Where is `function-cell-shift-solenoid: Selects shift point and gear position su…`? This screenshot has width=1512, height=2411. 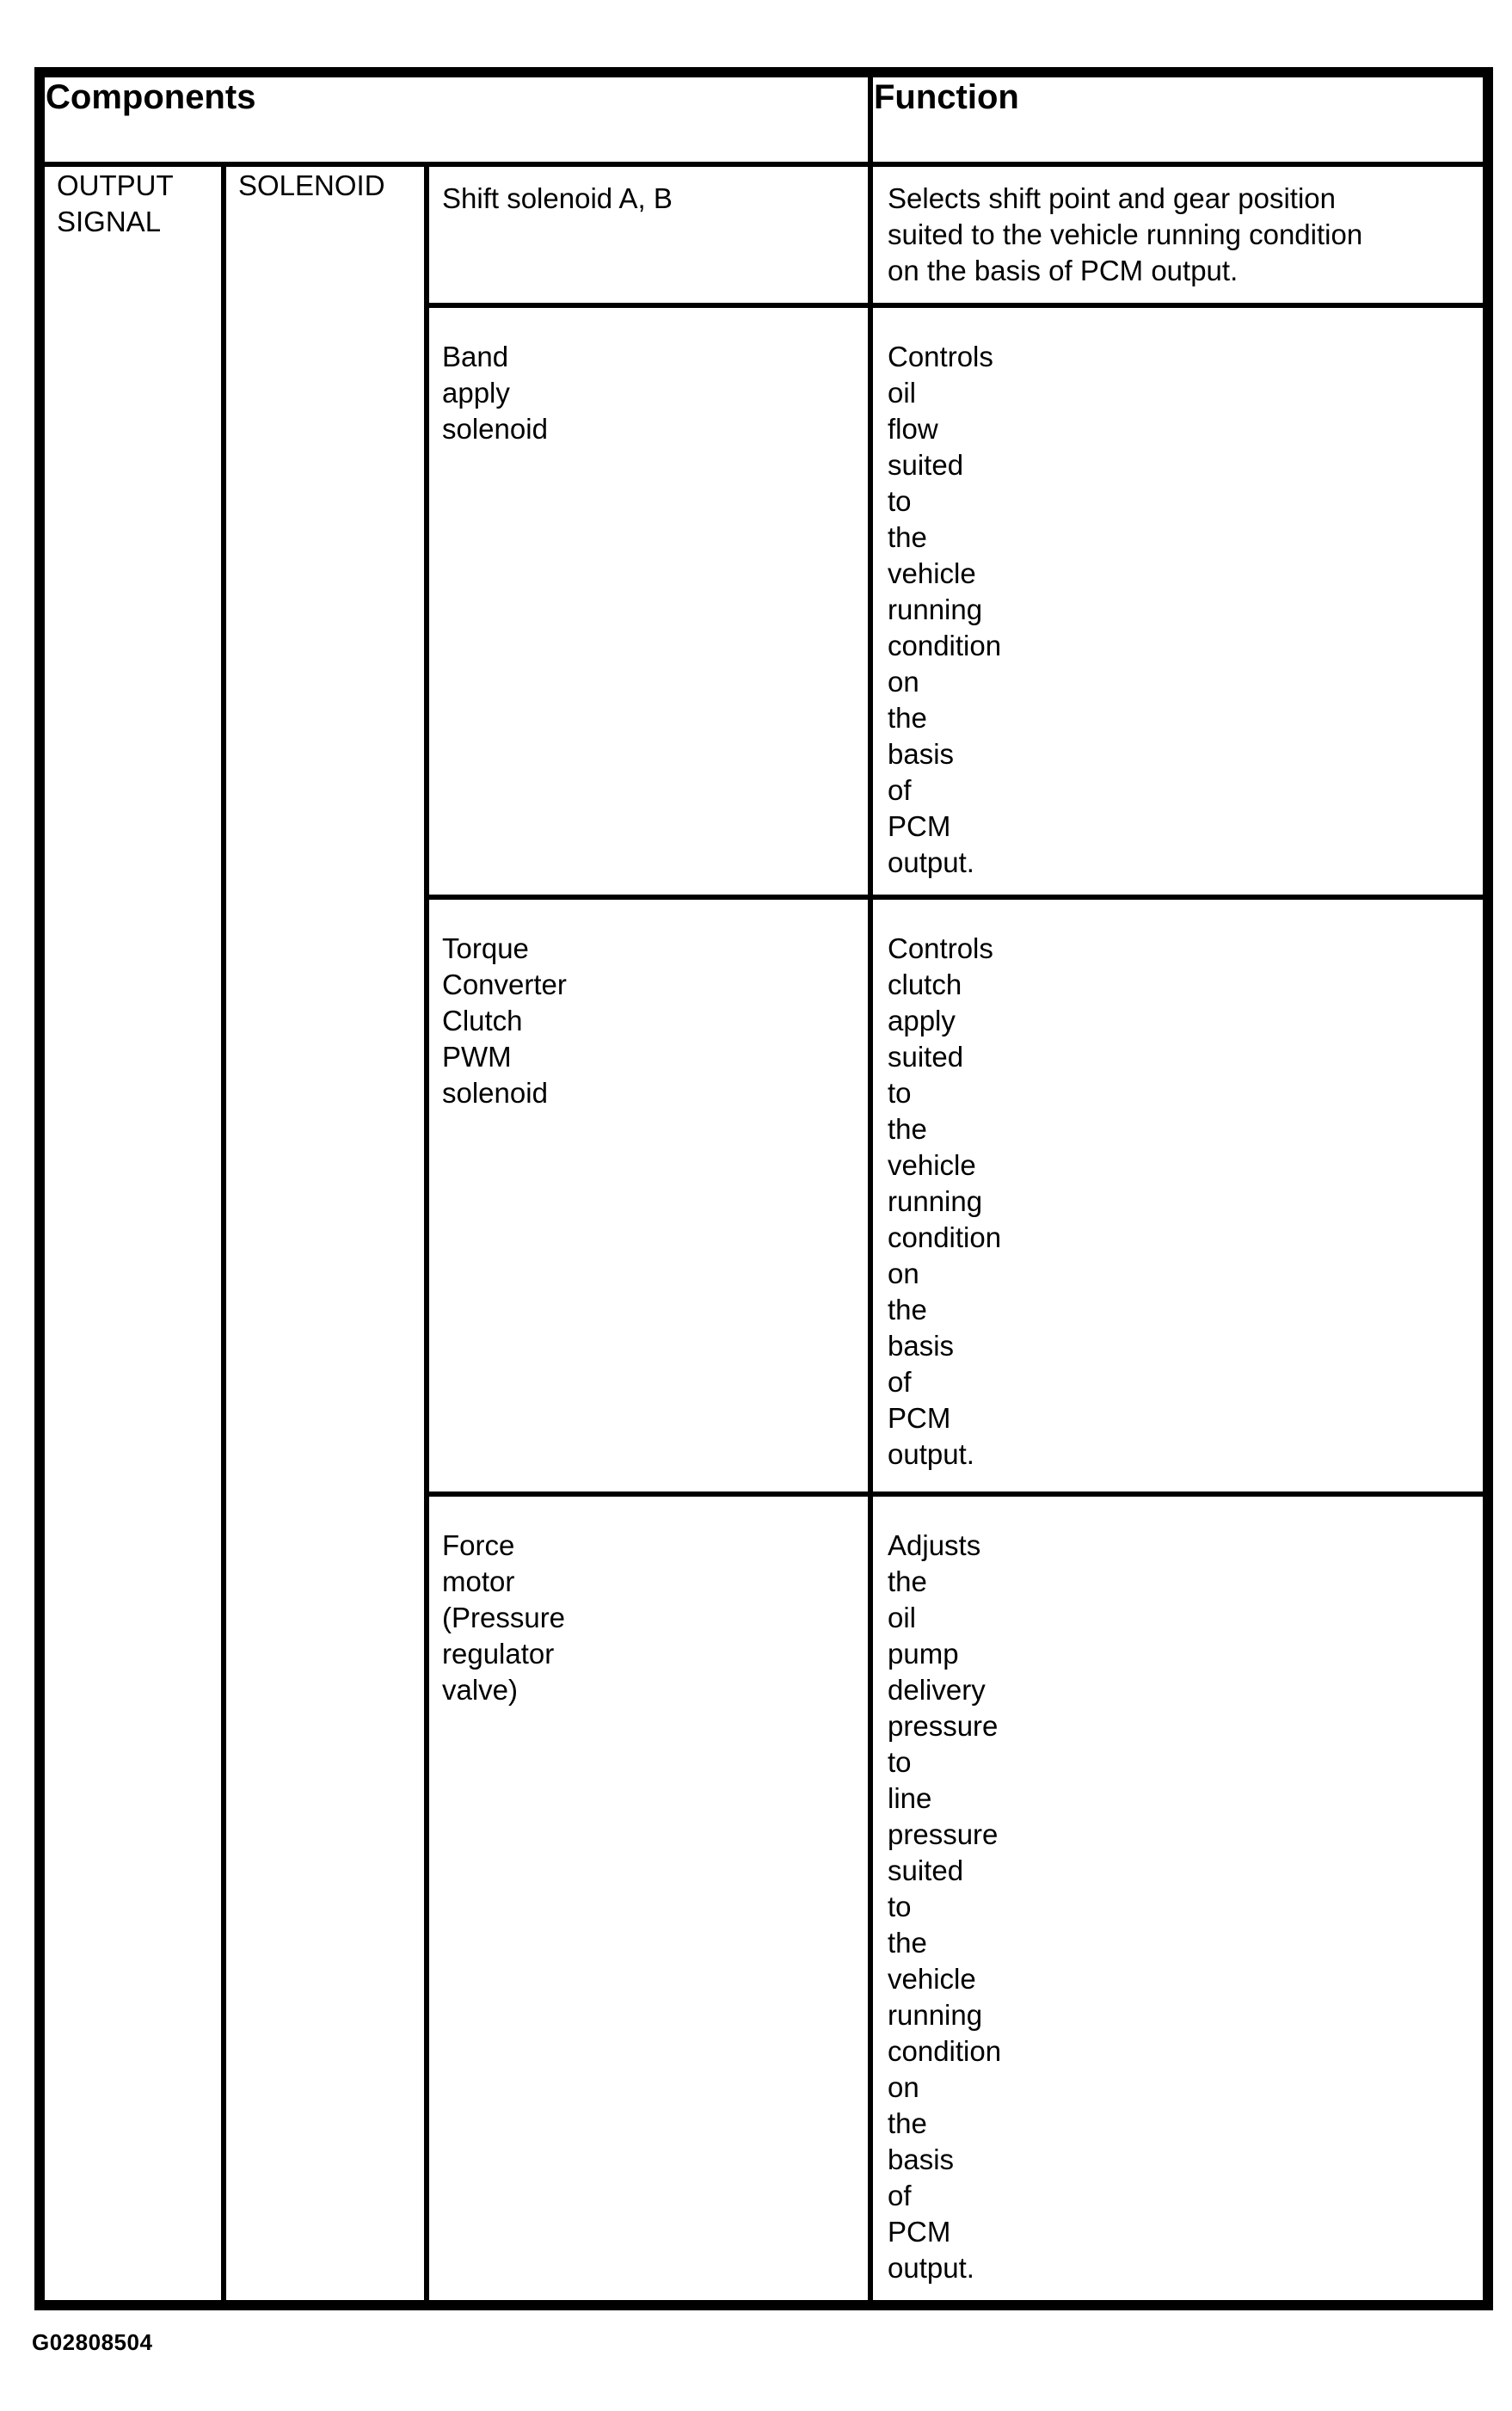 function-cell-shift-solenoid: Selects shift point and gear position su… is located at coordinates (1179, 235).